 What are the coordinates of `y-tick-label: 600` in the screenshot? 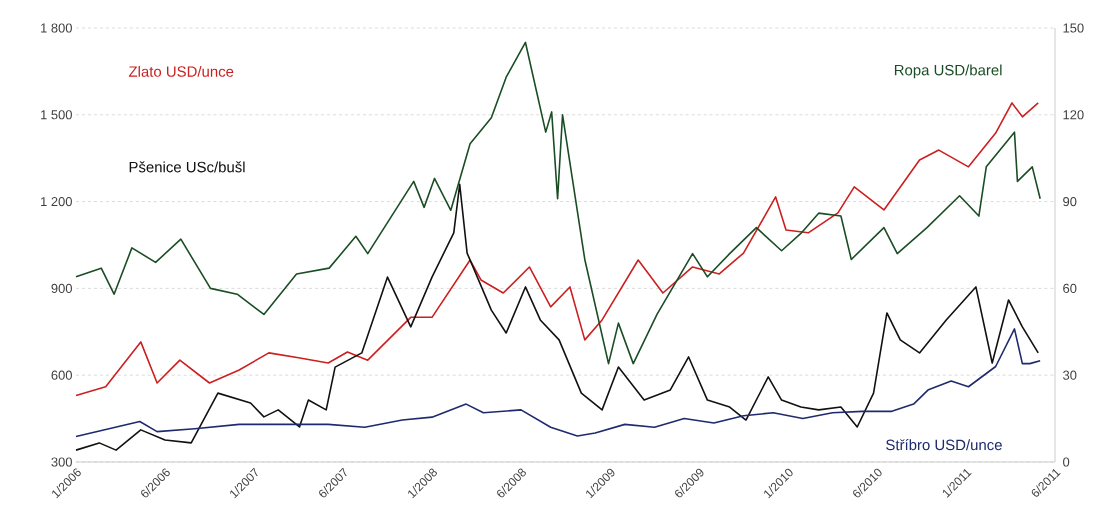 It's located at (61, 375).